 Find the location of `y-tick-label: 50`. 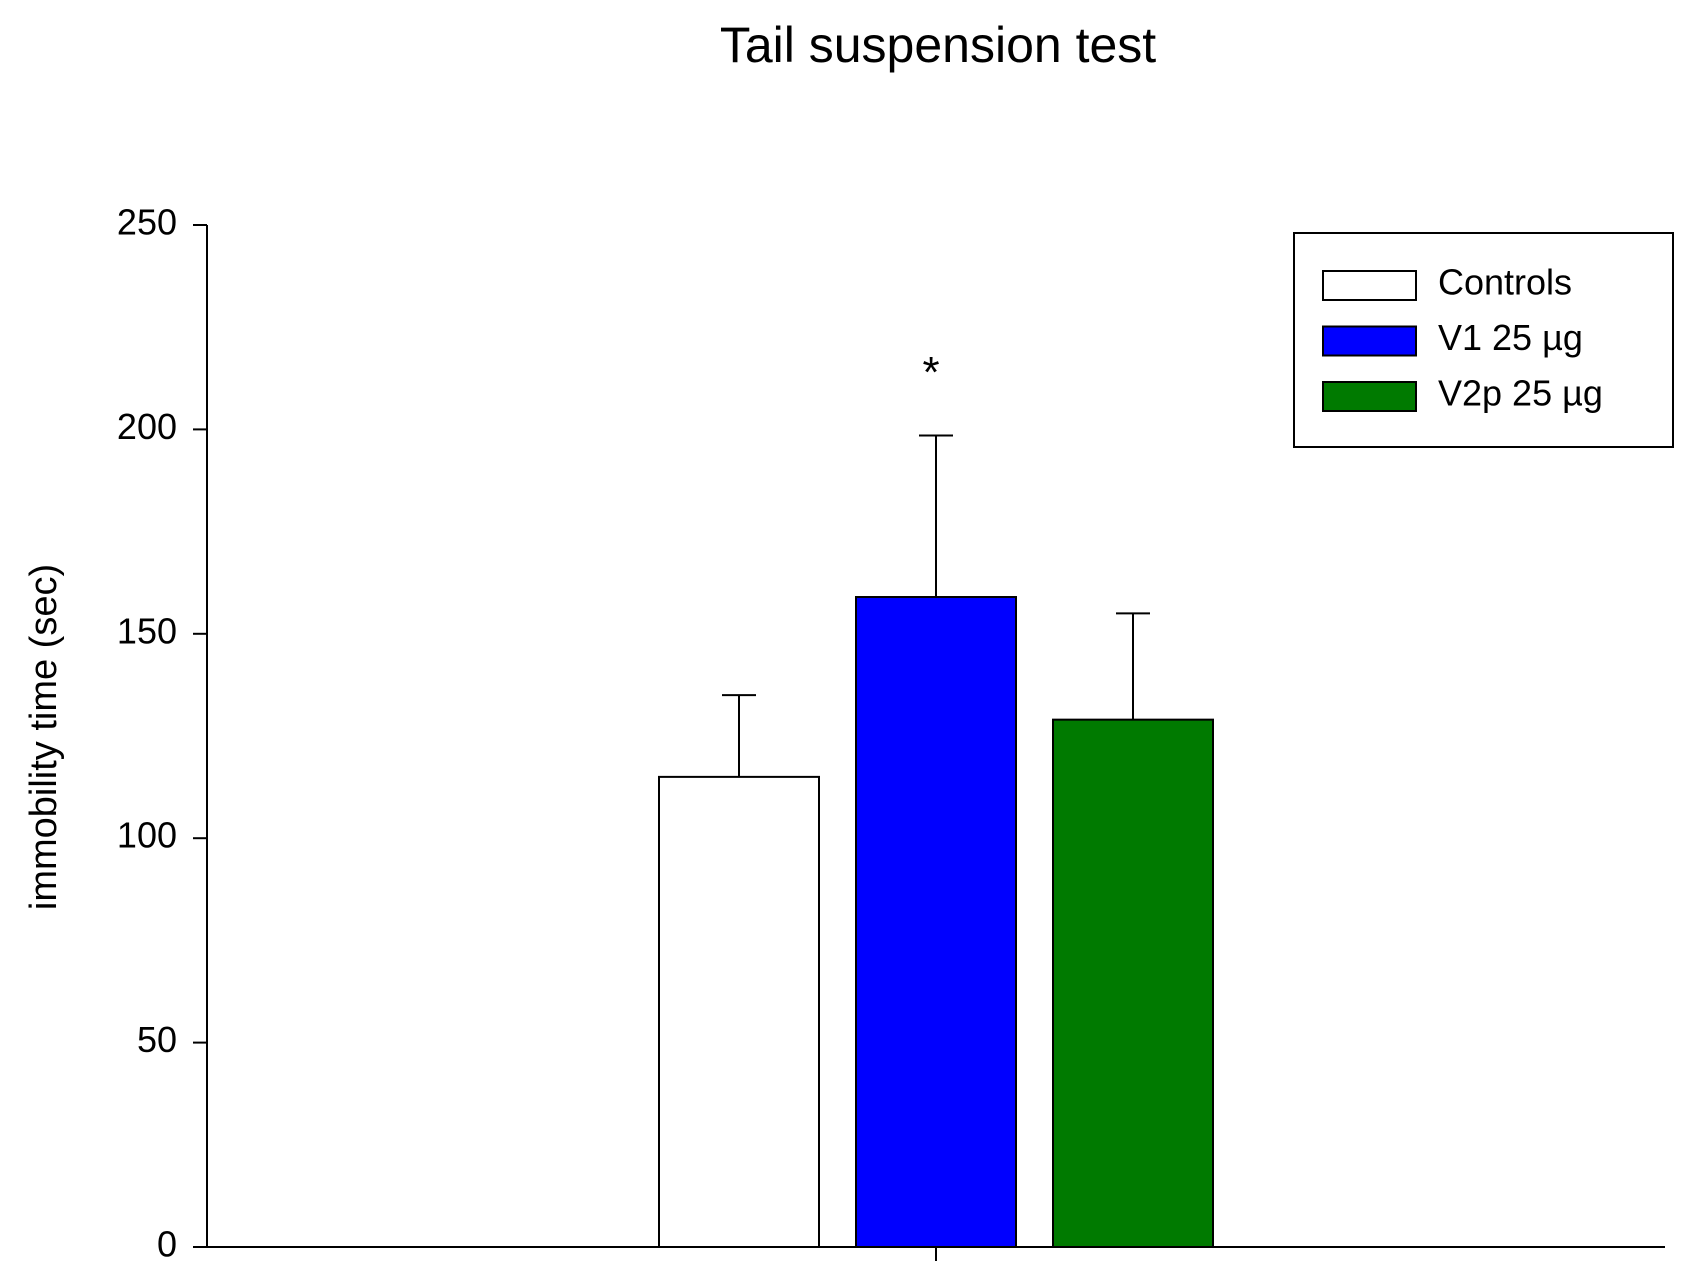

y-tick-label: 50 is located at coordinates (157, 1039).